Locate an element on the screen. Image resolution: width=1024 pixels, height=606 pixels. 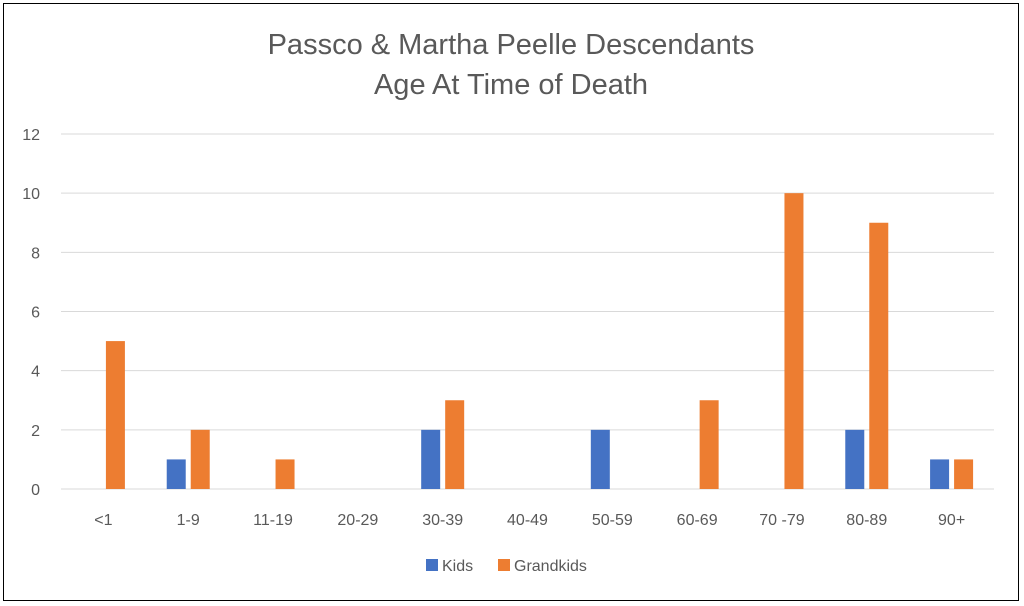
legend: Kids Grandkids is located at coordinates (506, 566).